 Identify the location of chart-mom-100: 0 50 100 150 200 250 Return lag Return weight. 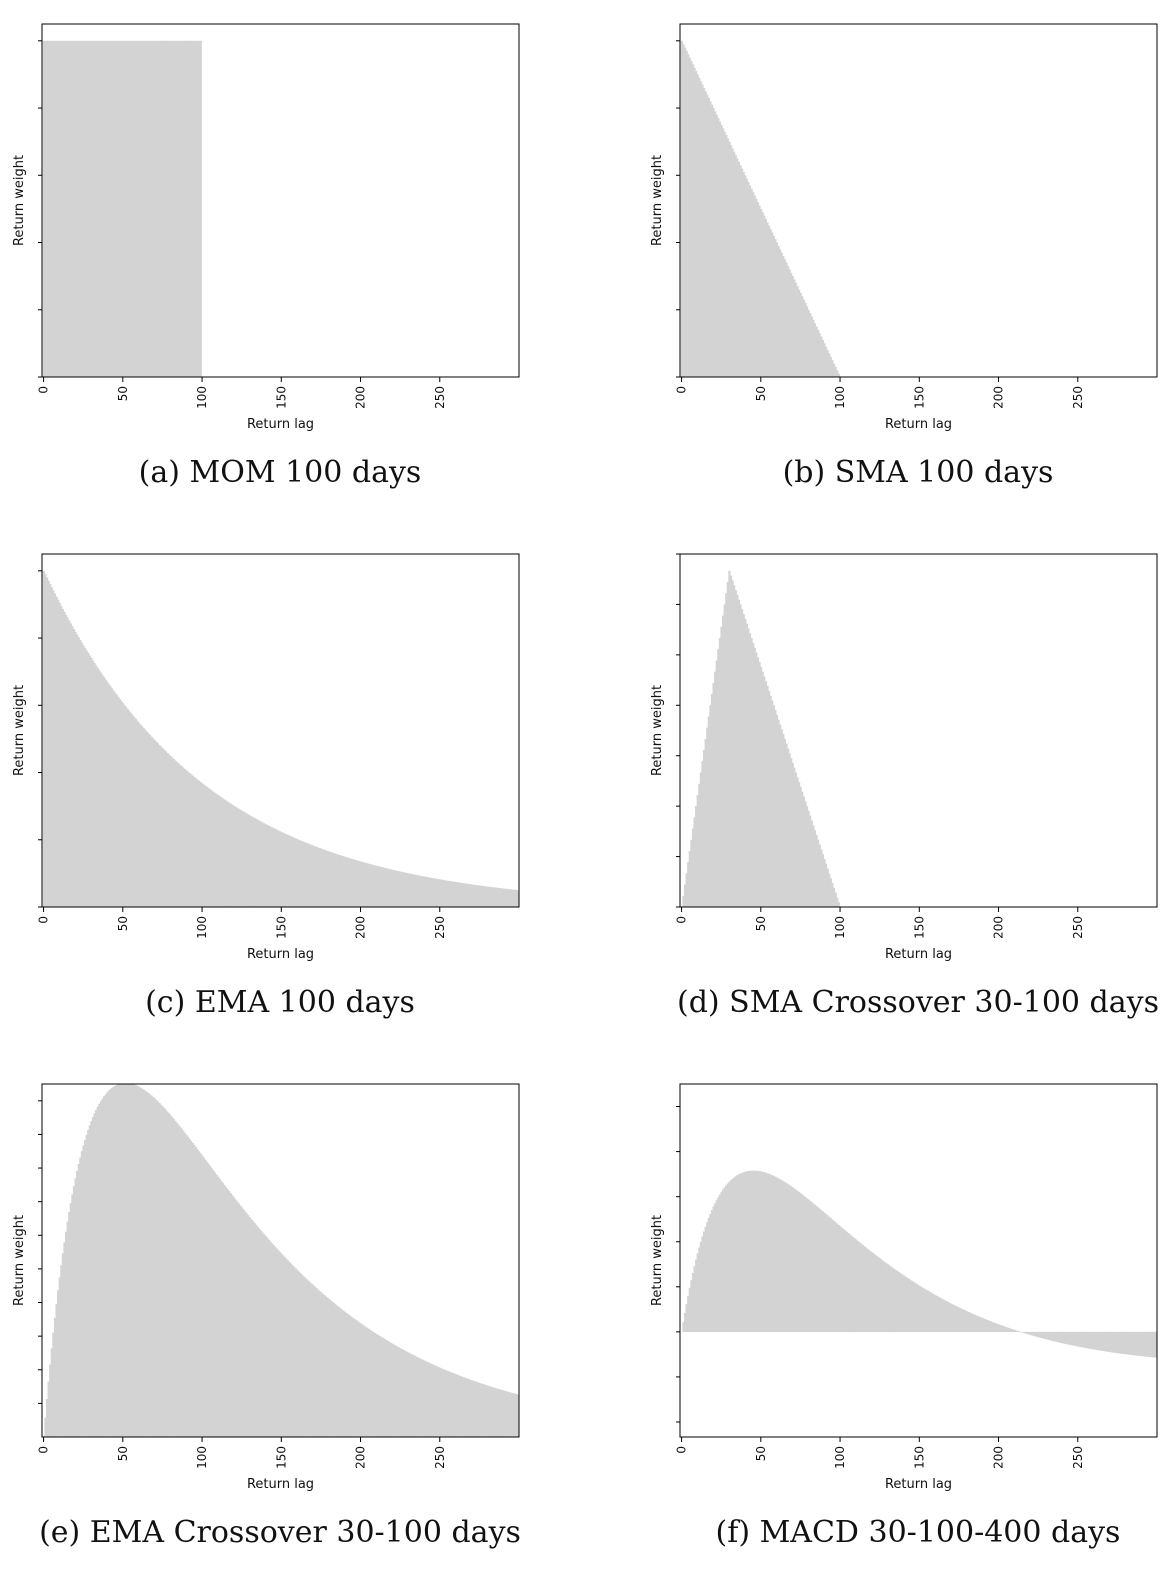
(280, 220).